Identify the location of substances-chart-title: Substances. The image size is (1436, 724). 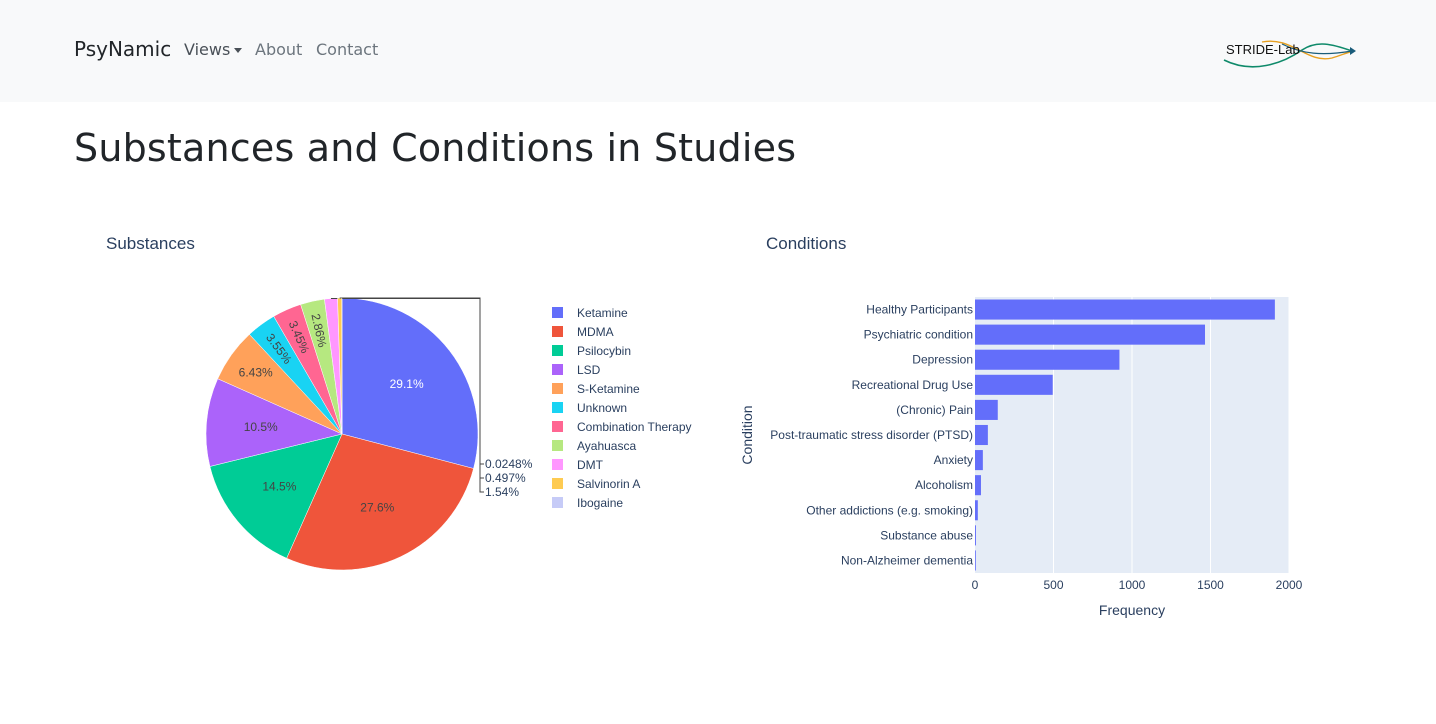
(150, 243).